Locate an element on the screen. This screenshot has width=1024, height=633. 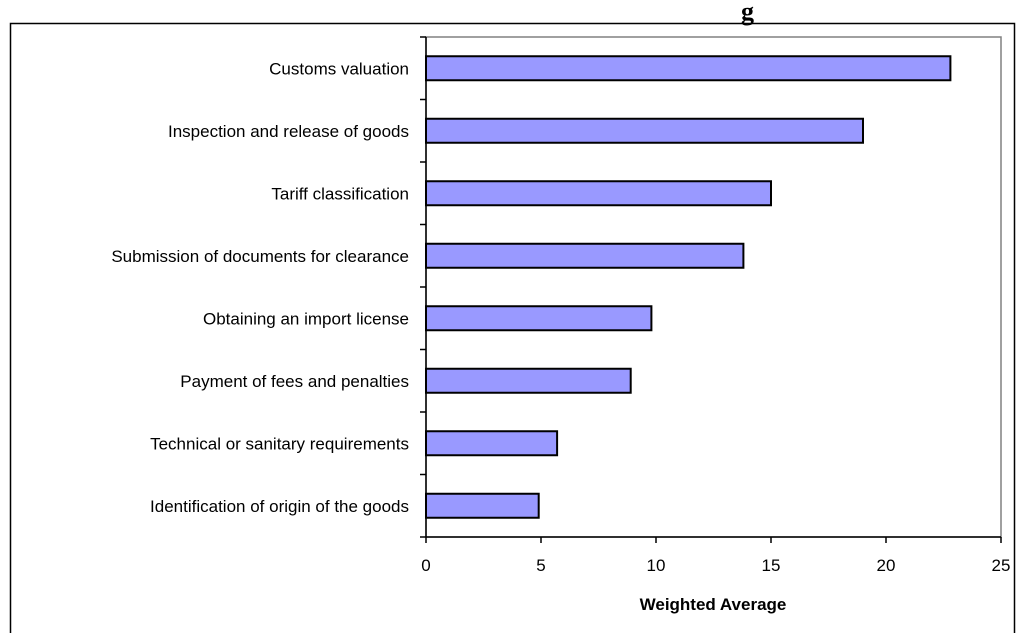
x-tick-labels: 0 5 10 15 20 25 is located at coordinates (715, 565).